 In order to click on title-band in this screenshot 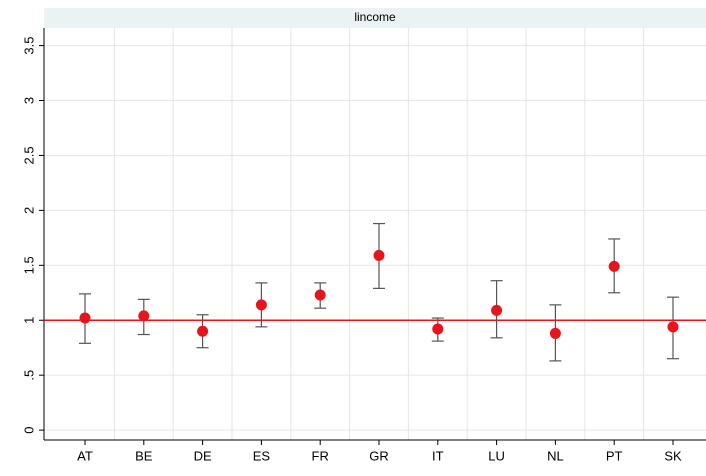, I will do `click(375, 18)`.